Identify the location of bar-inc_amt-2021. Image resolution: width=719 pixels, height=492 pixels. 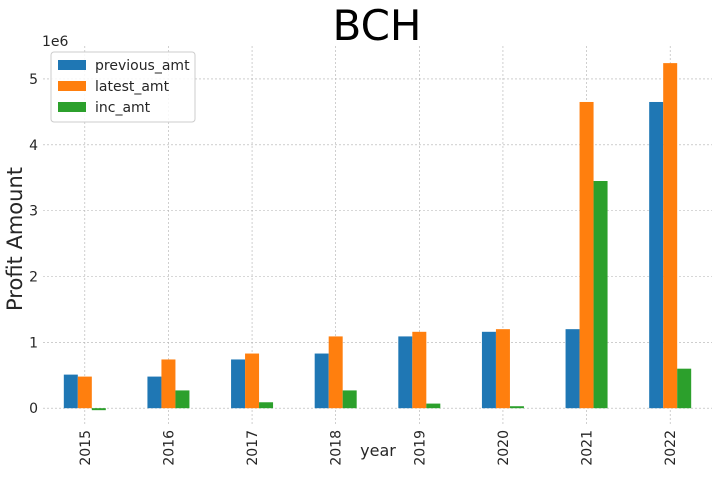
(600, 295).